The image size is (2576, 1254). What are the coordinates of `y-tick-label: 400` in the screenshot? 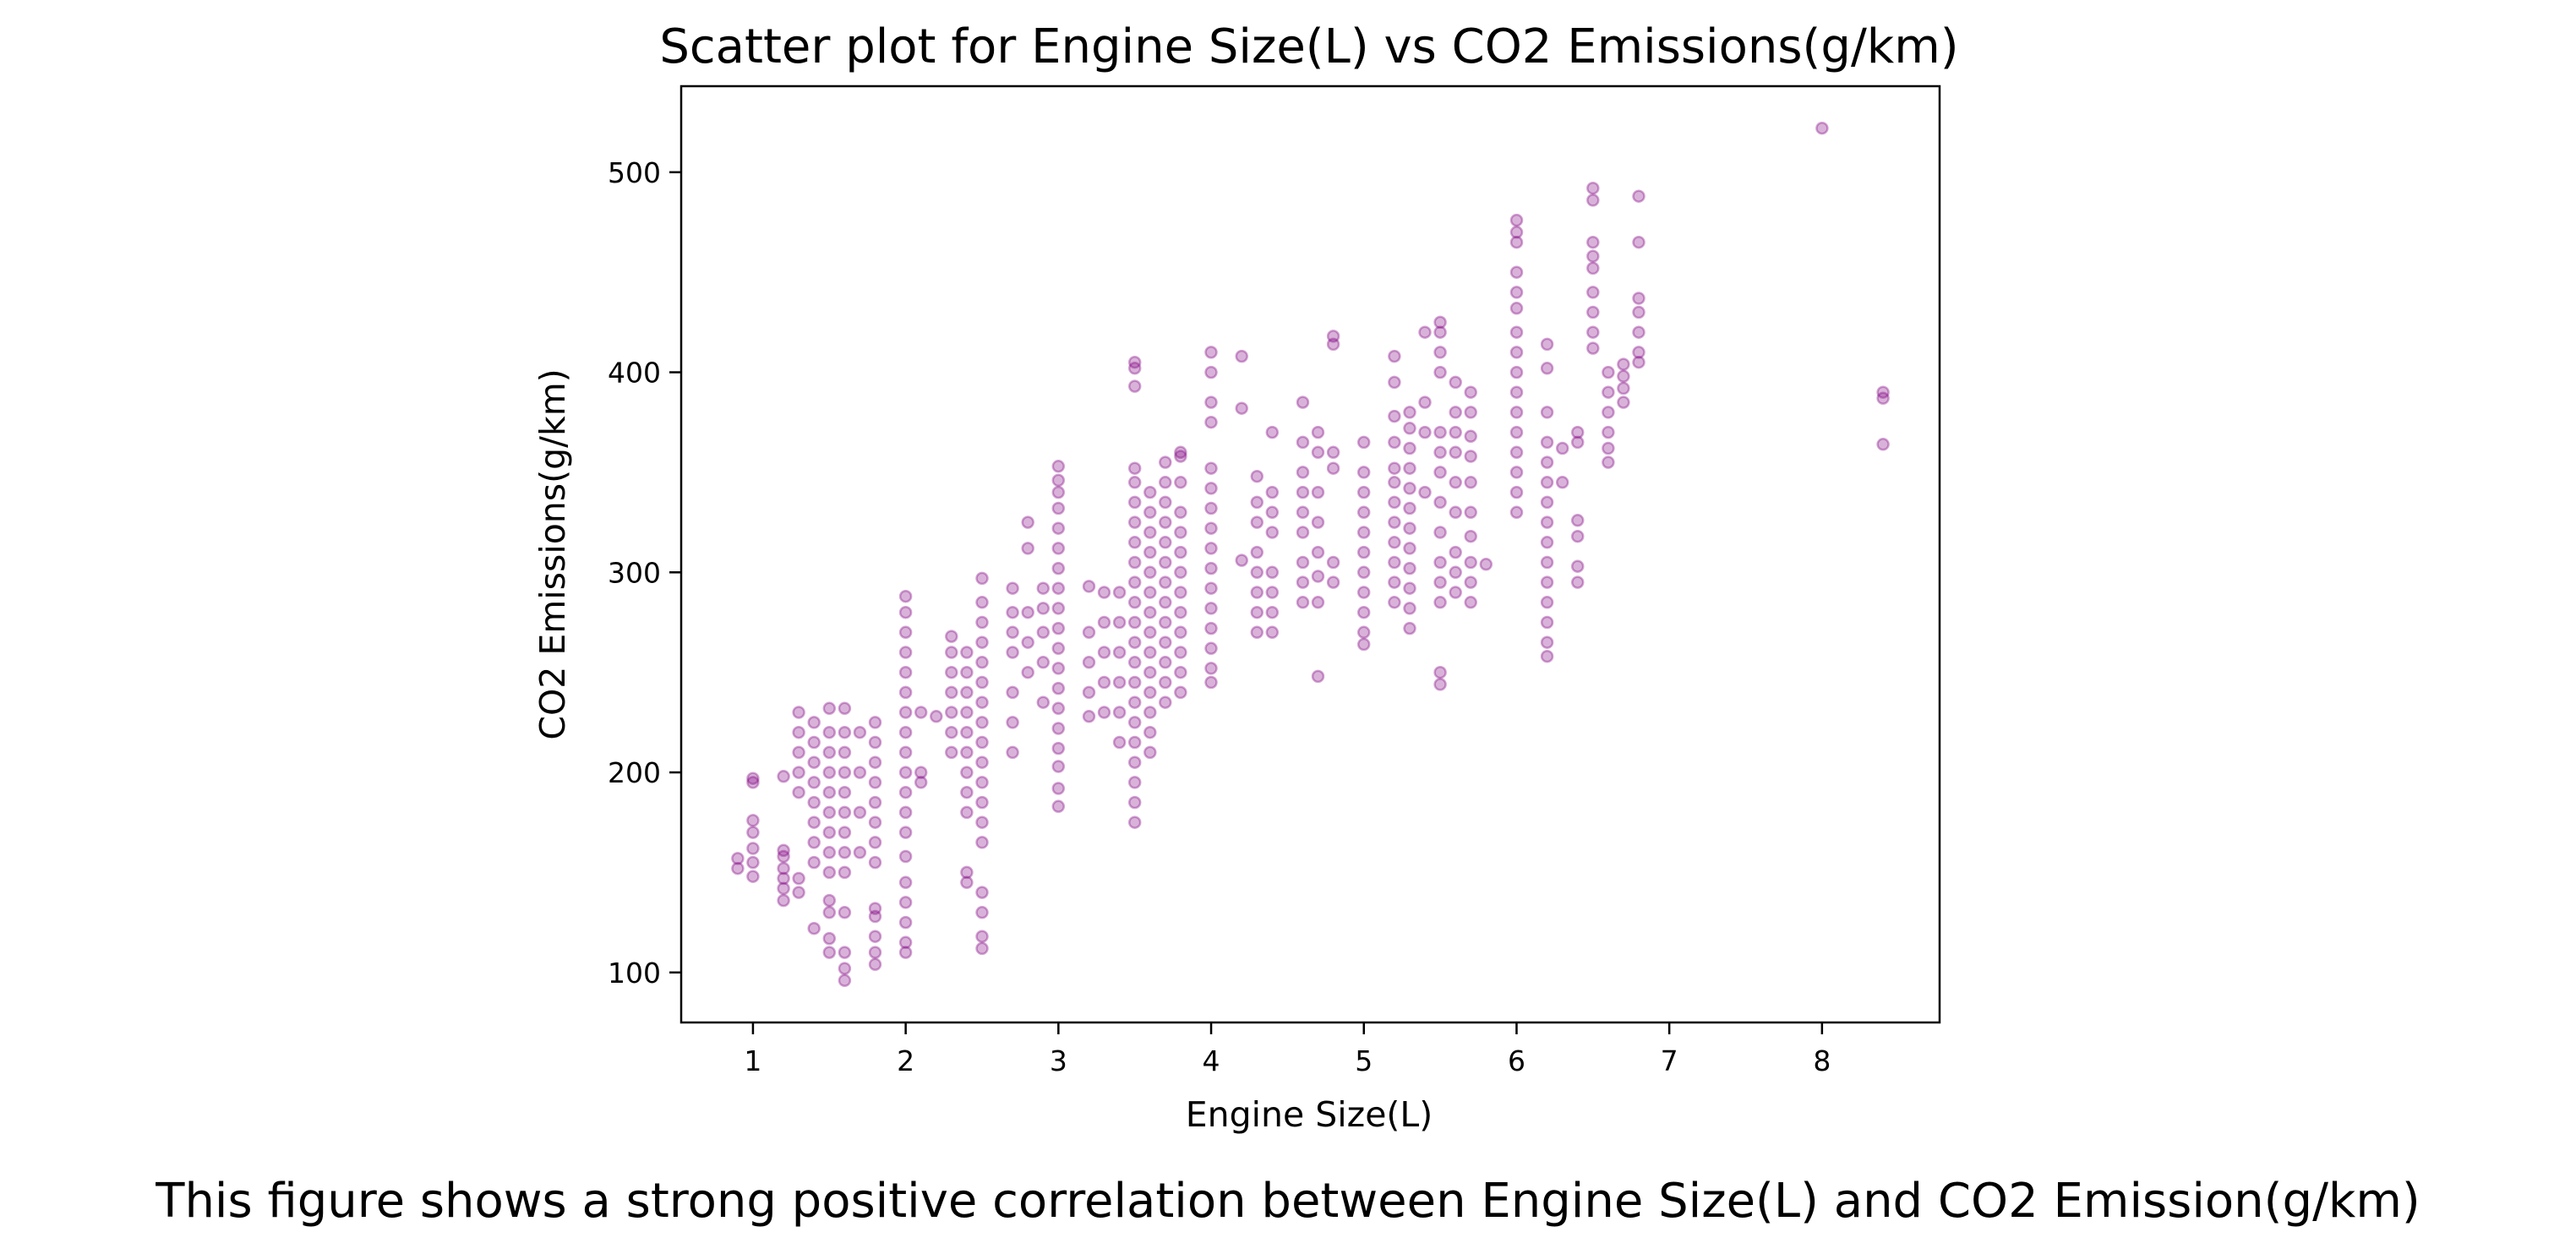 It's located at (634, 374).